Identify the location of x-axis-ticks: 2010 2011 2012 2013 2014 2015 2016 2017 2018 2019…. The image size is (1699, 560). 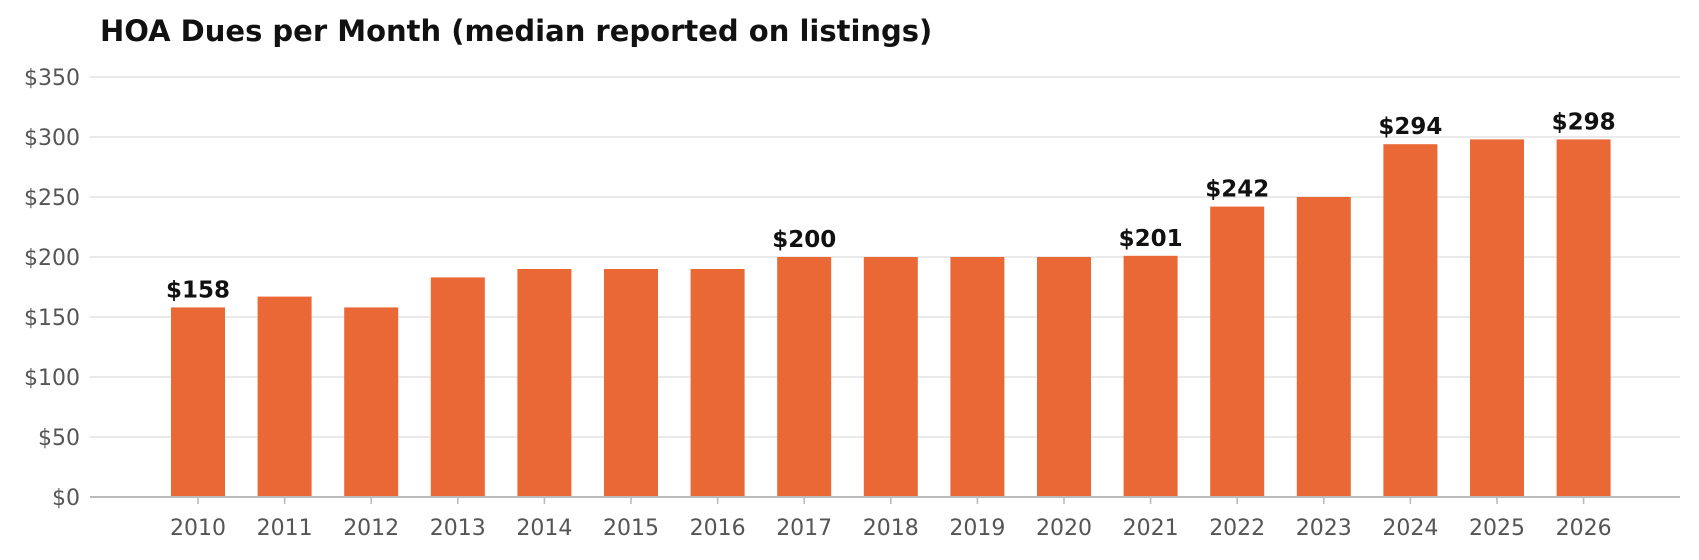
(891, 519).